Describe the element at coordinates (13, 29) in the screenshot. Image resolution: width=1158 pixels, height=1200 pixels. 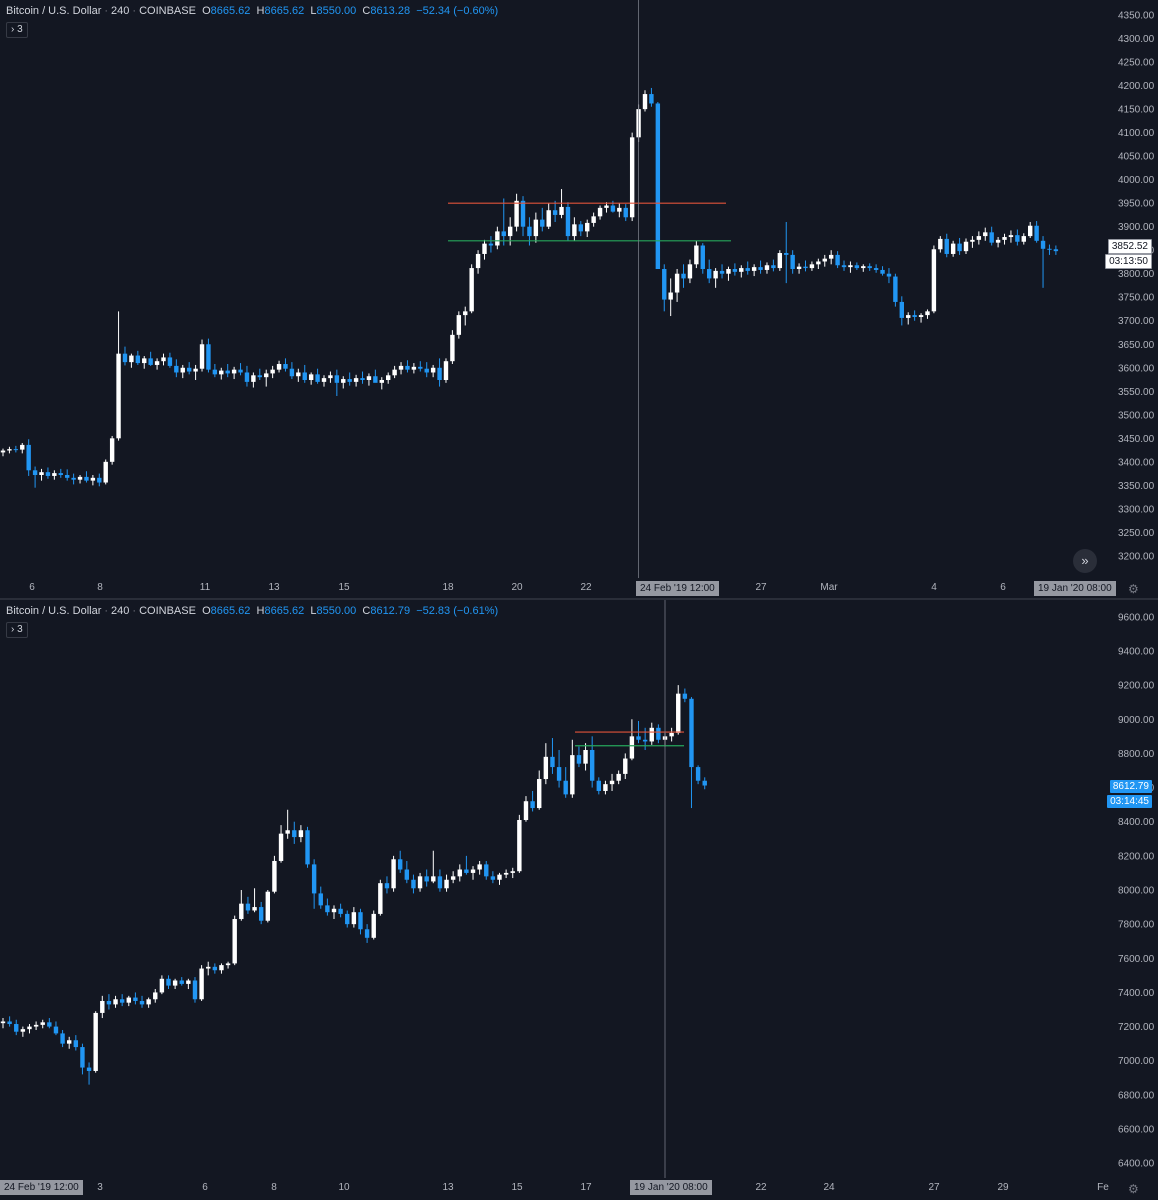
I see `chevron-right-icon: ›` at that location.